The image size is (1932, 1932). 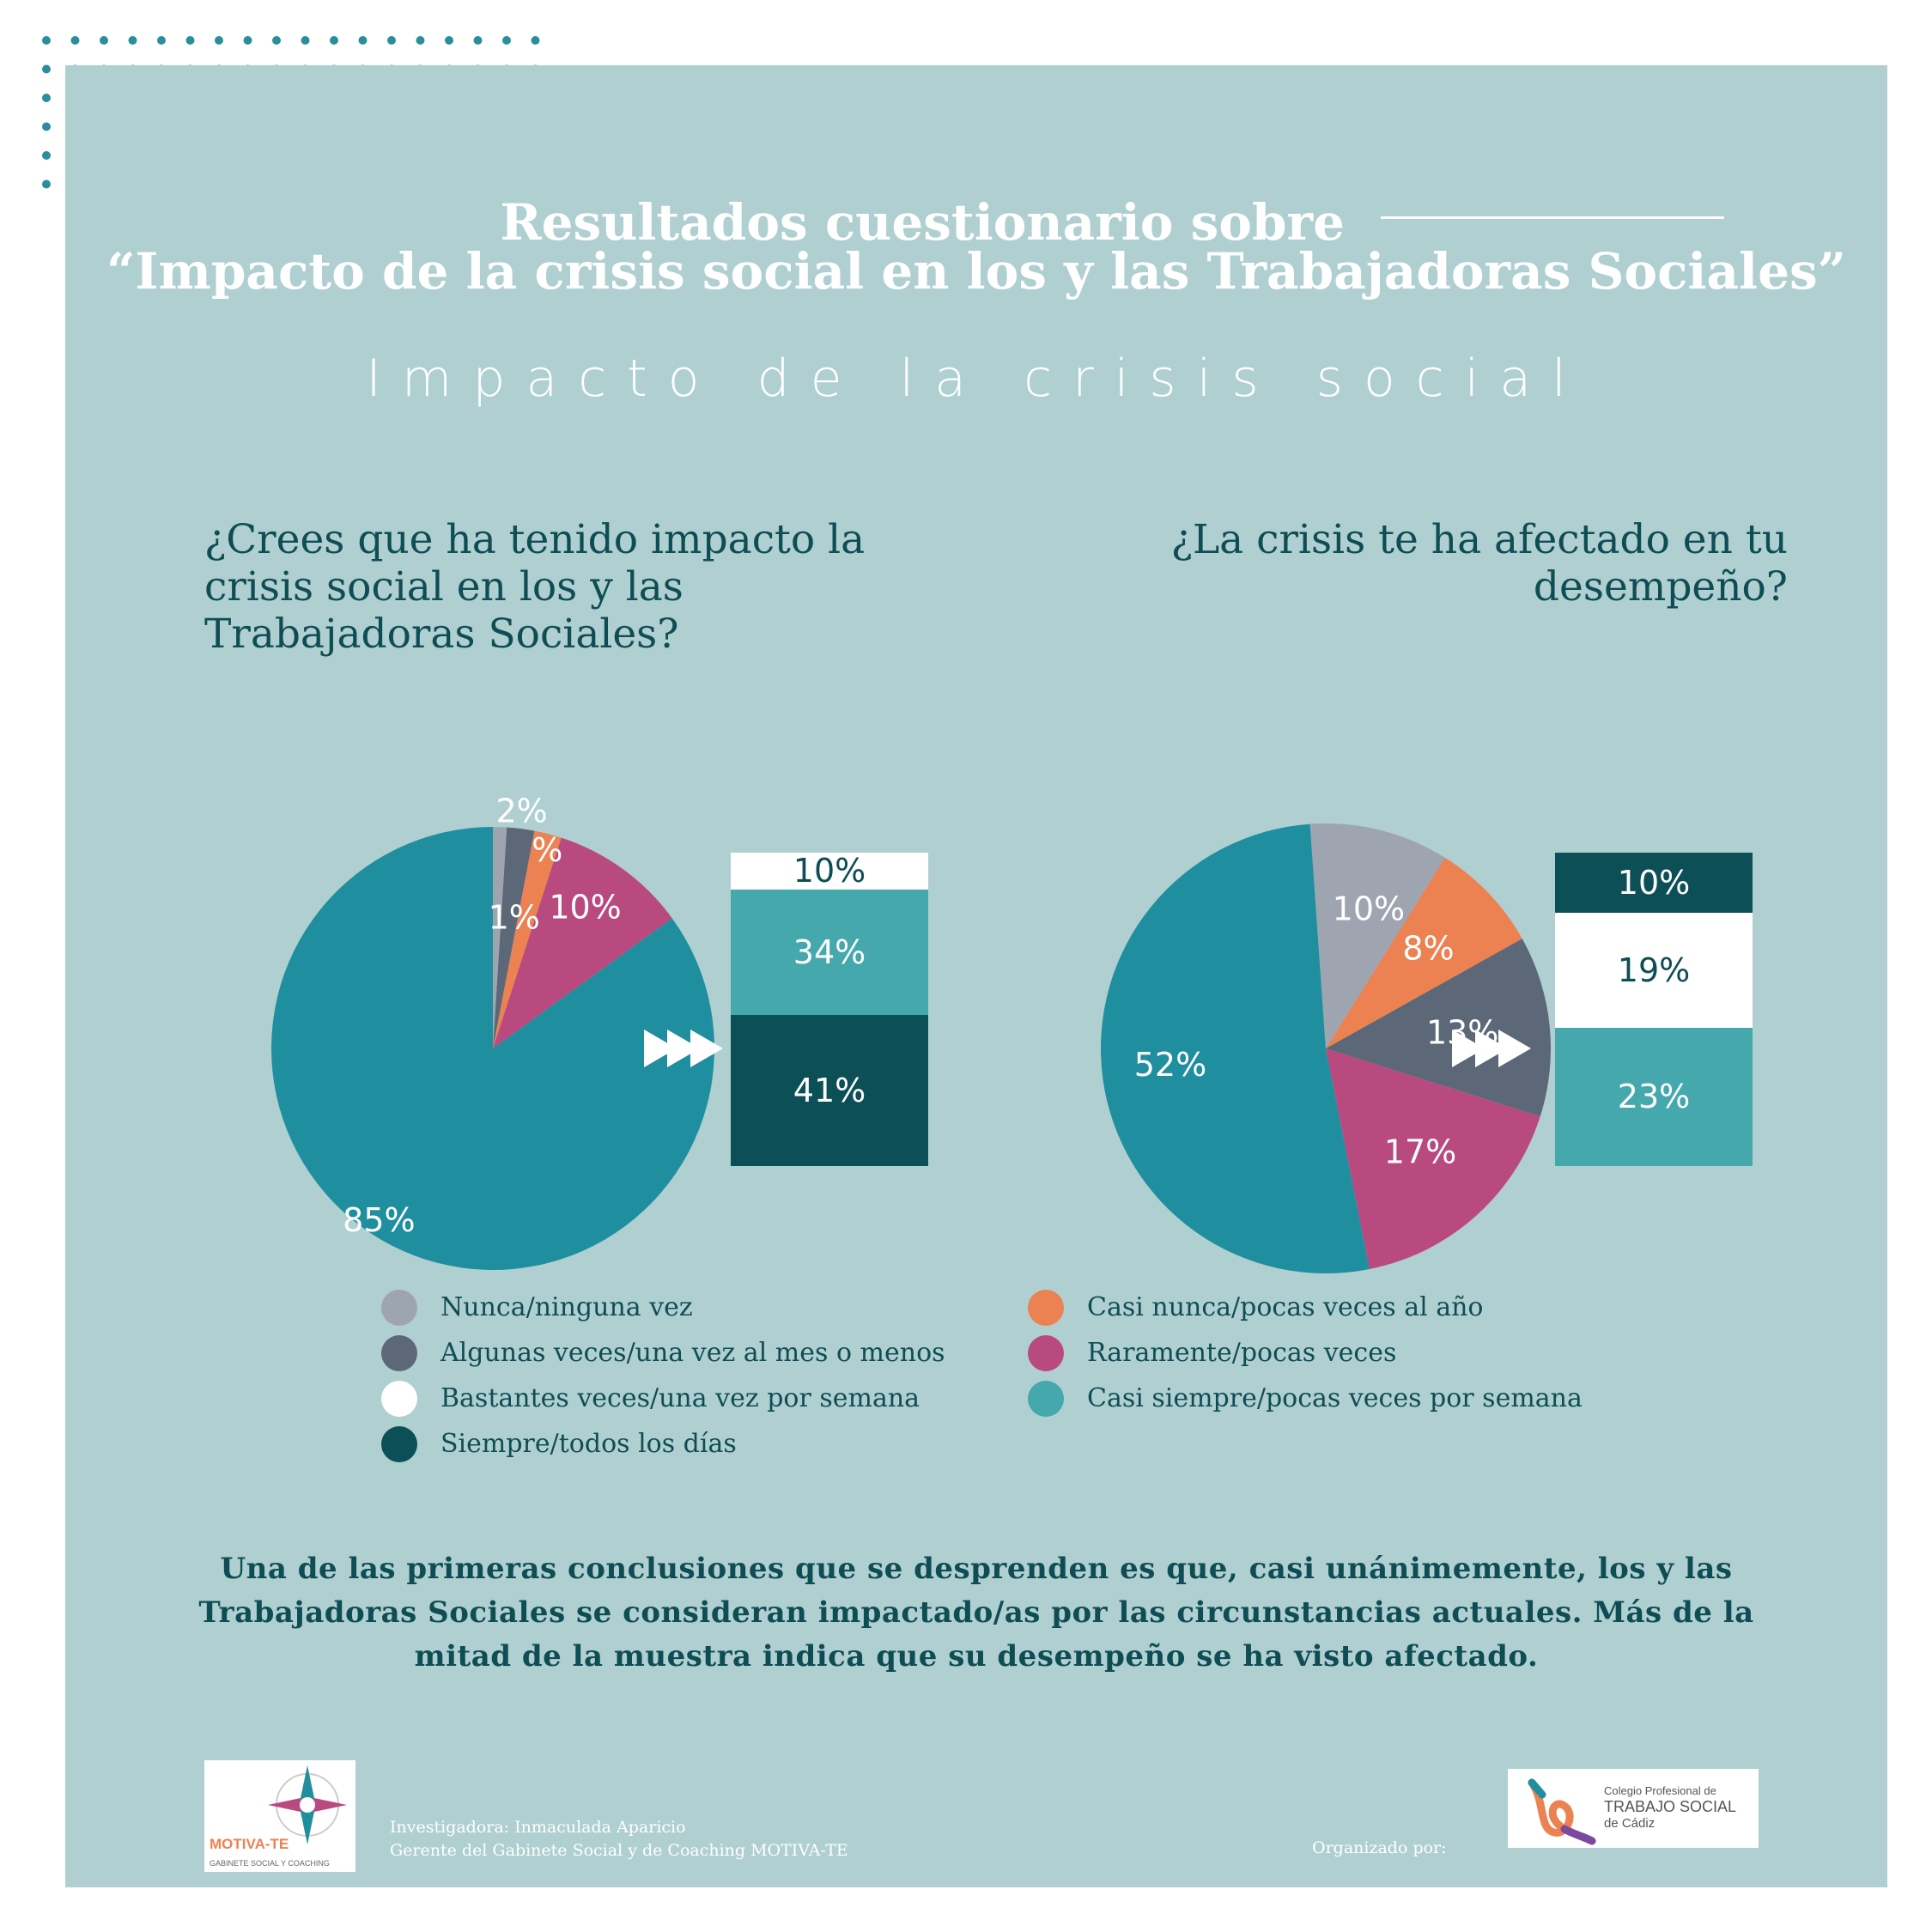 I want to click on legend-item: Siempre/todos los días, so click(x=663, y=1444).